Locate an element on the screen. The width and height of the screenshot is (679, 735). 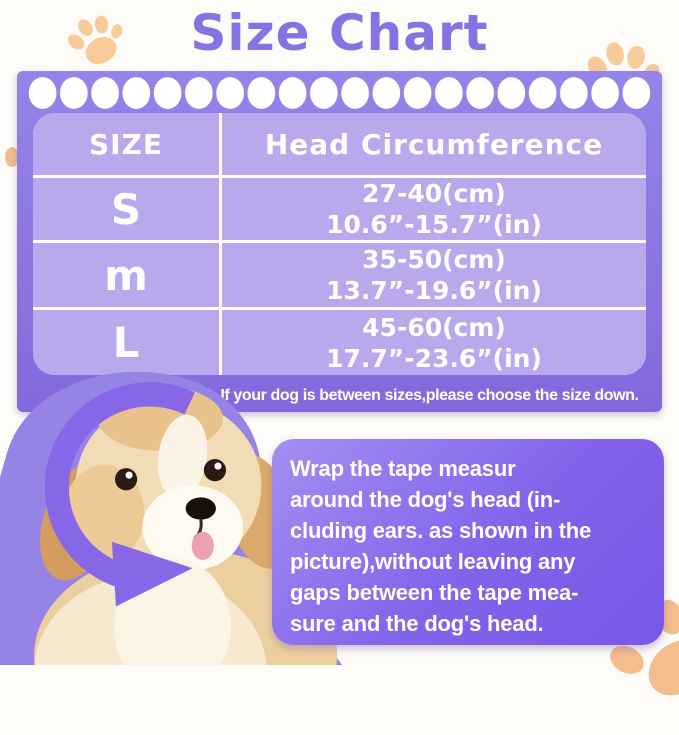
page-title: Size Chart is located at coordinates (339, 33).